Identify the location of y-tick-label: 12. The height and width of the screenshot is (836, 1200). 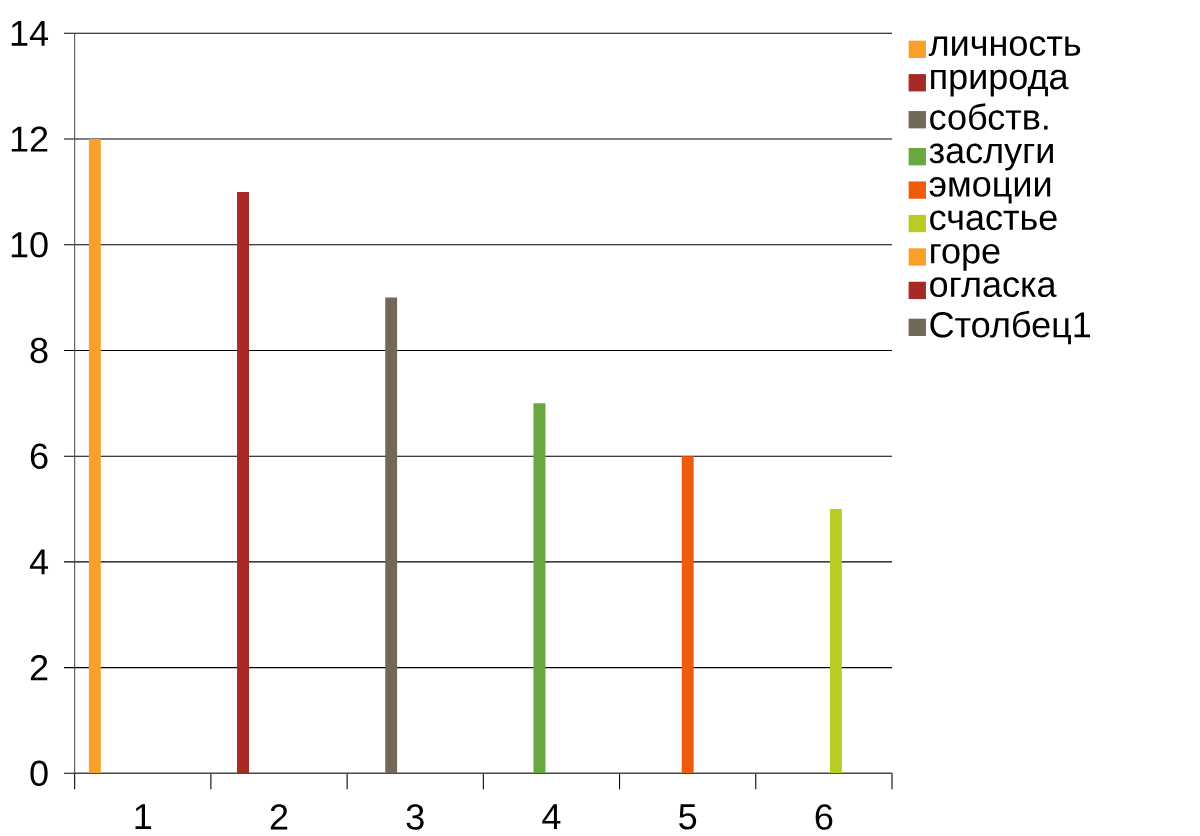
(29, 139).